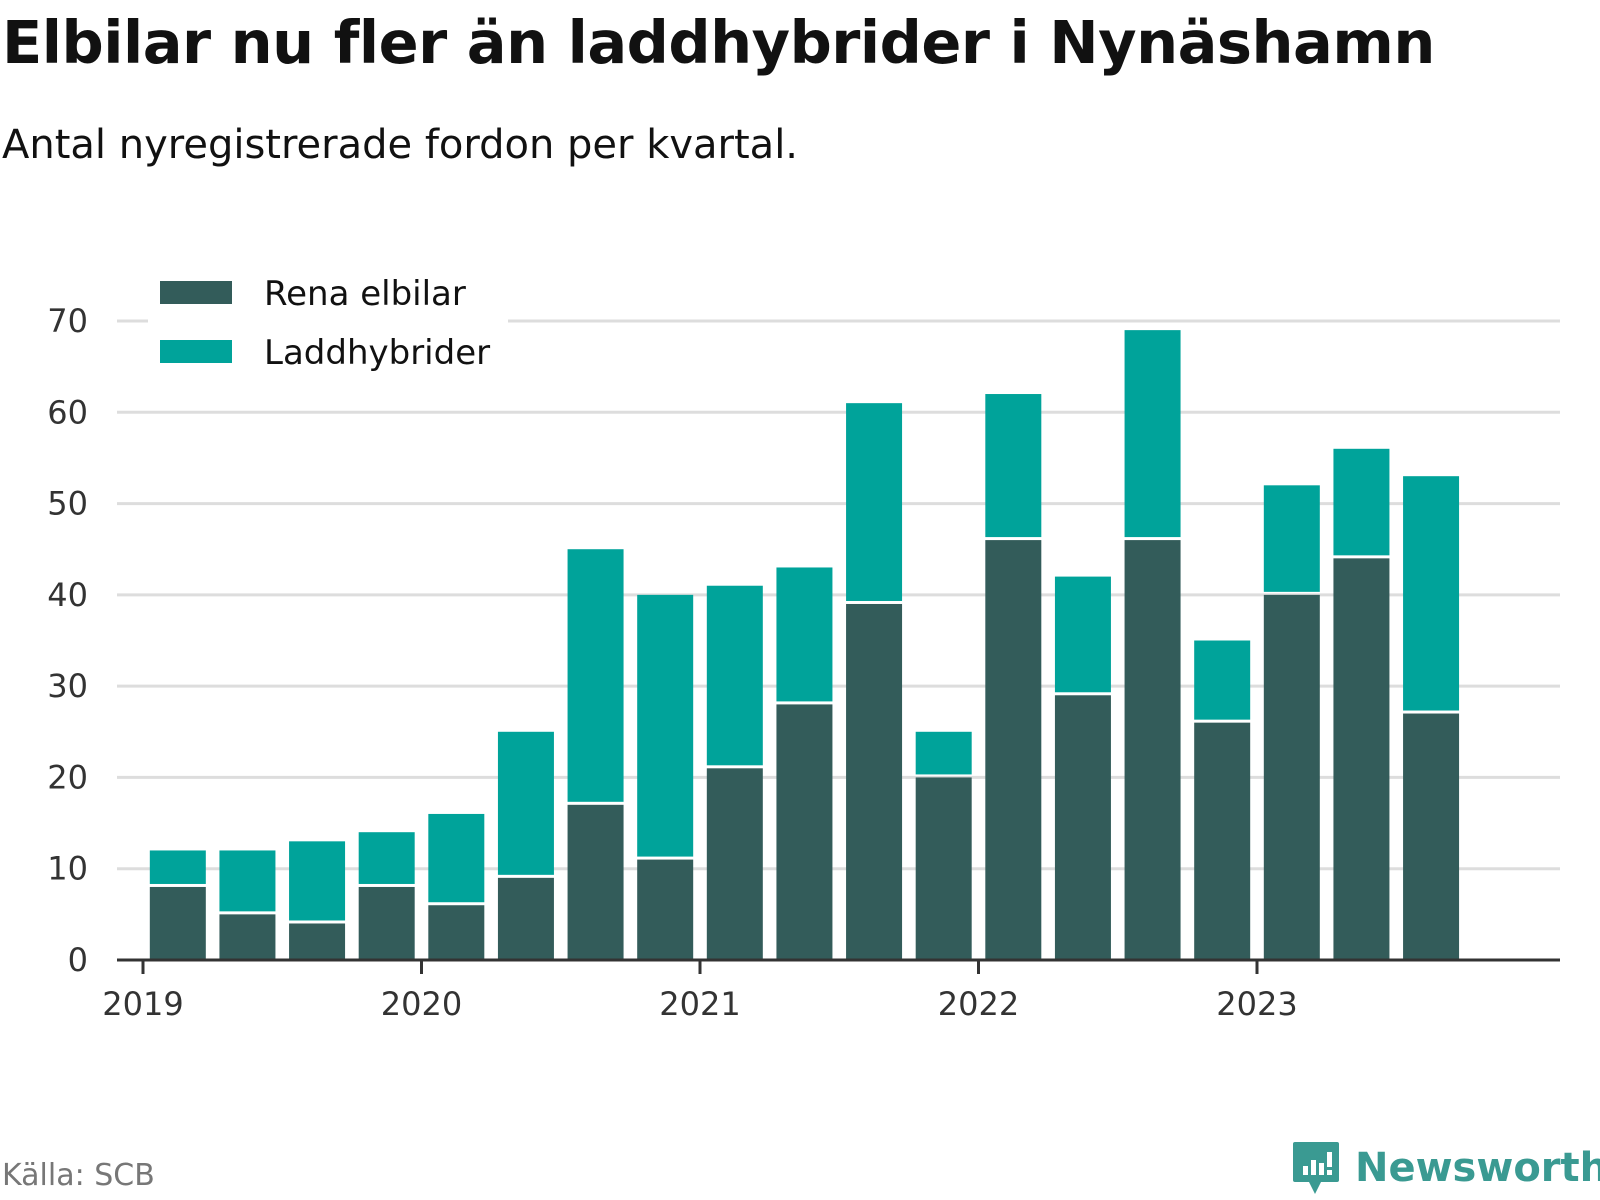  Describe the element at coordinates (421, 1004) in the screenshot. I see `x-tick-label: 2020` at that location.